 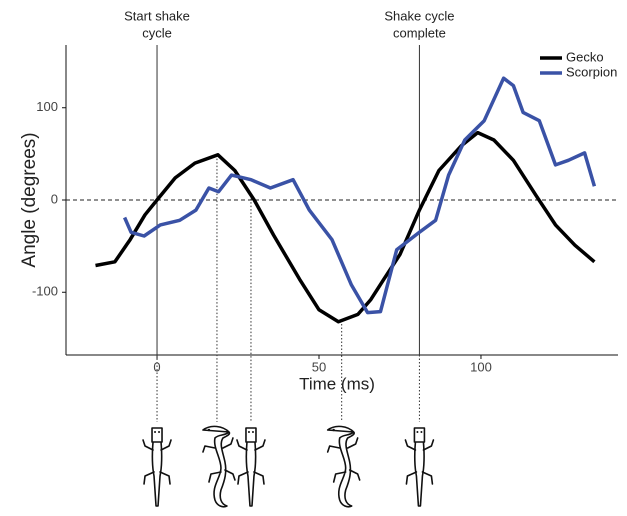 What do you see at coordinates (29, 199) in the screenshot?
I see `y-axis-label: Angle (degrees)` at bounding box center [29, 199].